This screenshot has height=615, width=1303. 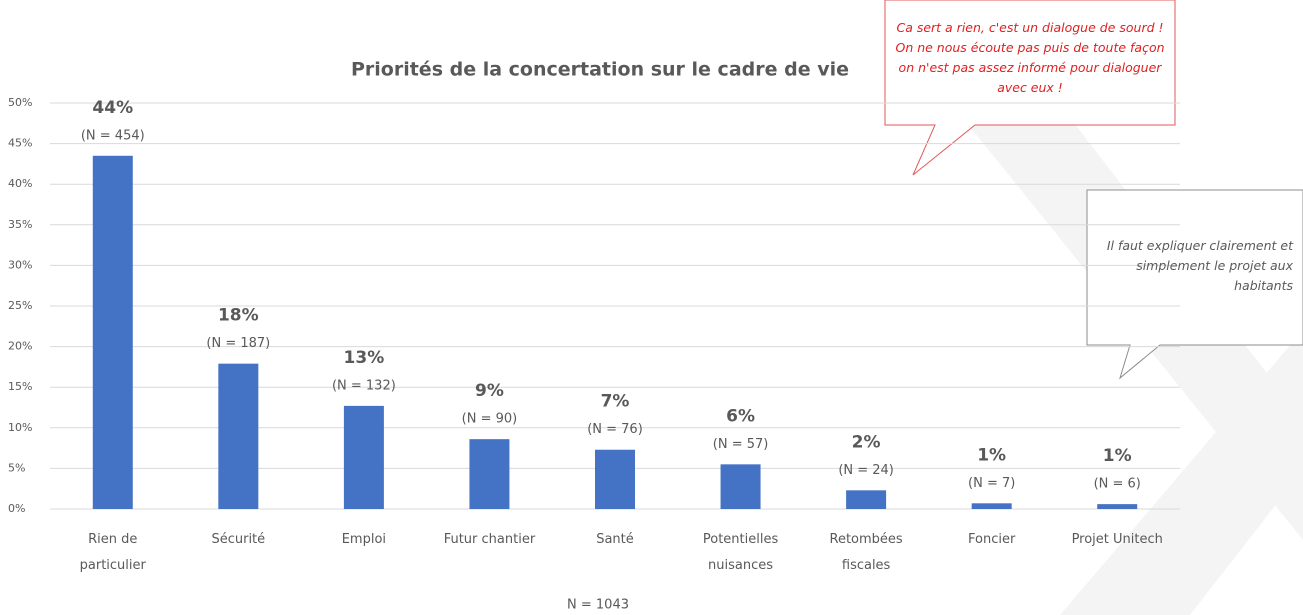 I want to click on y-tick-label: 20%, so click(x=20, y=346).